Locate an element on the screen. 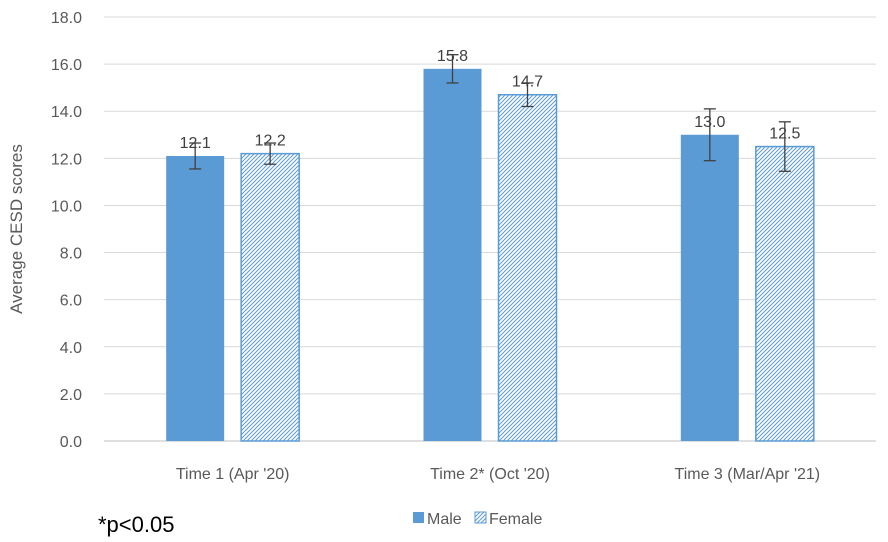 The width and height of the screenshot is (888, 542). legend: Male Female is located at coordinates (477, 519).